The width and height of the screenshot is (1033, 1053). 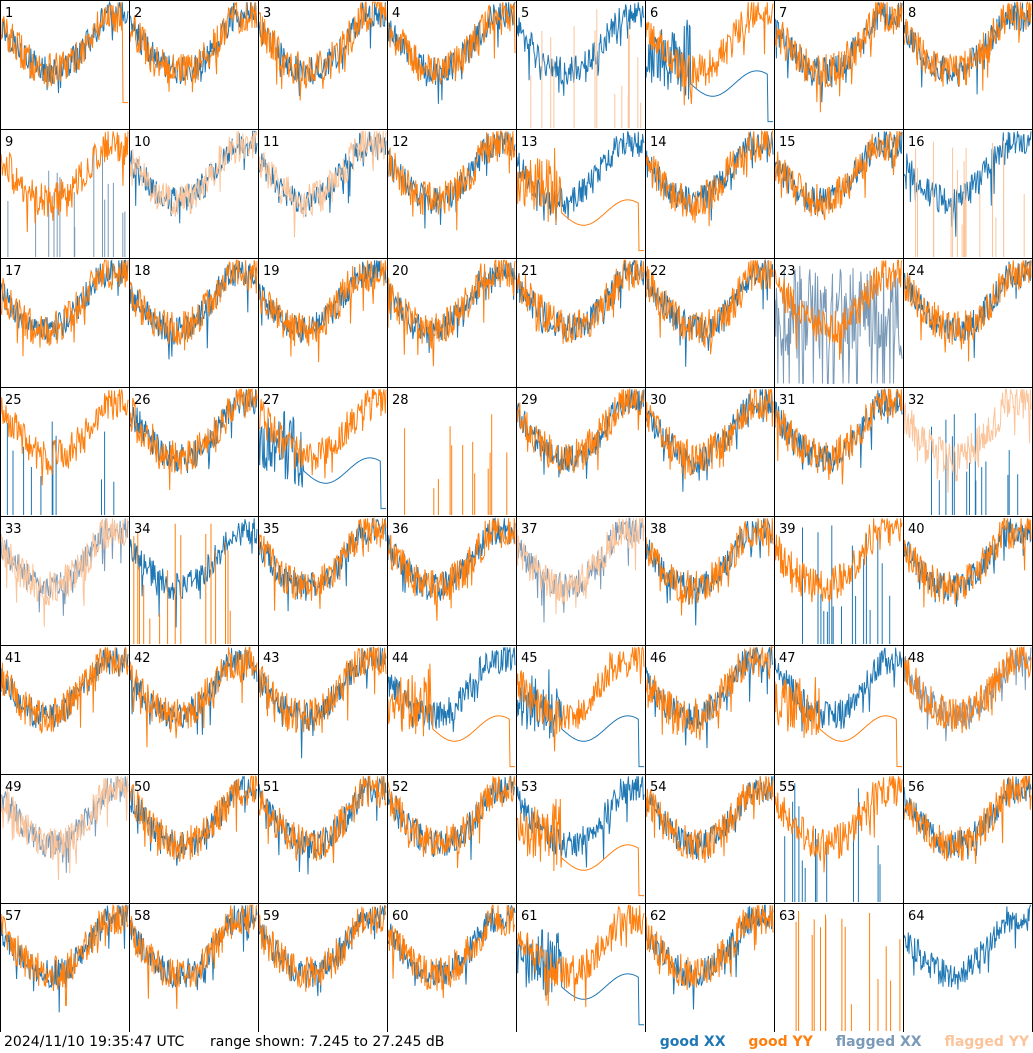 What do you see at coordinates (912, 13) in the screenshot?
I see `panel-8-label: 8` at bounding box center [912, 13].